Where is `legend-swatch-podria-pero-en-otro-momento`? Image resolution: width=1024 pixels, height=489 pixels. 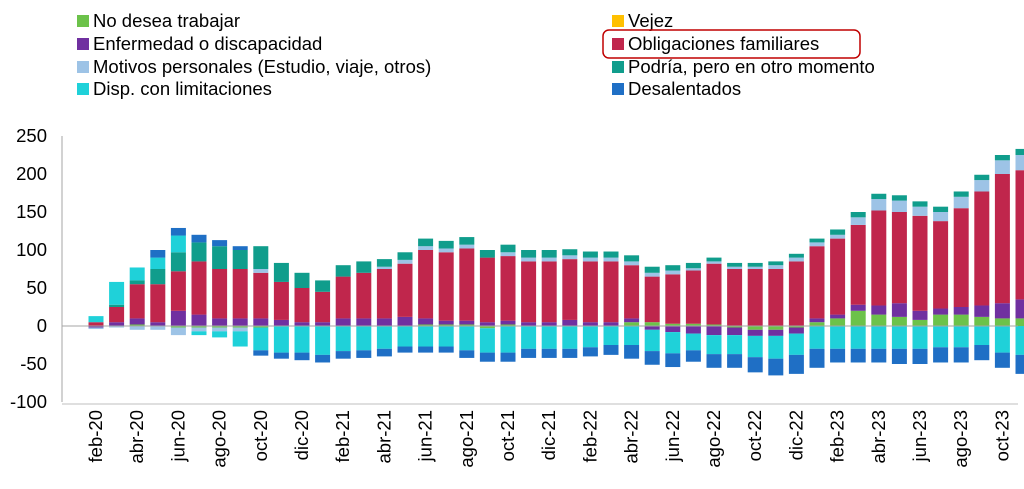
legend-swatch-podria-pero-en-otro-momento is located at coordinates (618, 67).